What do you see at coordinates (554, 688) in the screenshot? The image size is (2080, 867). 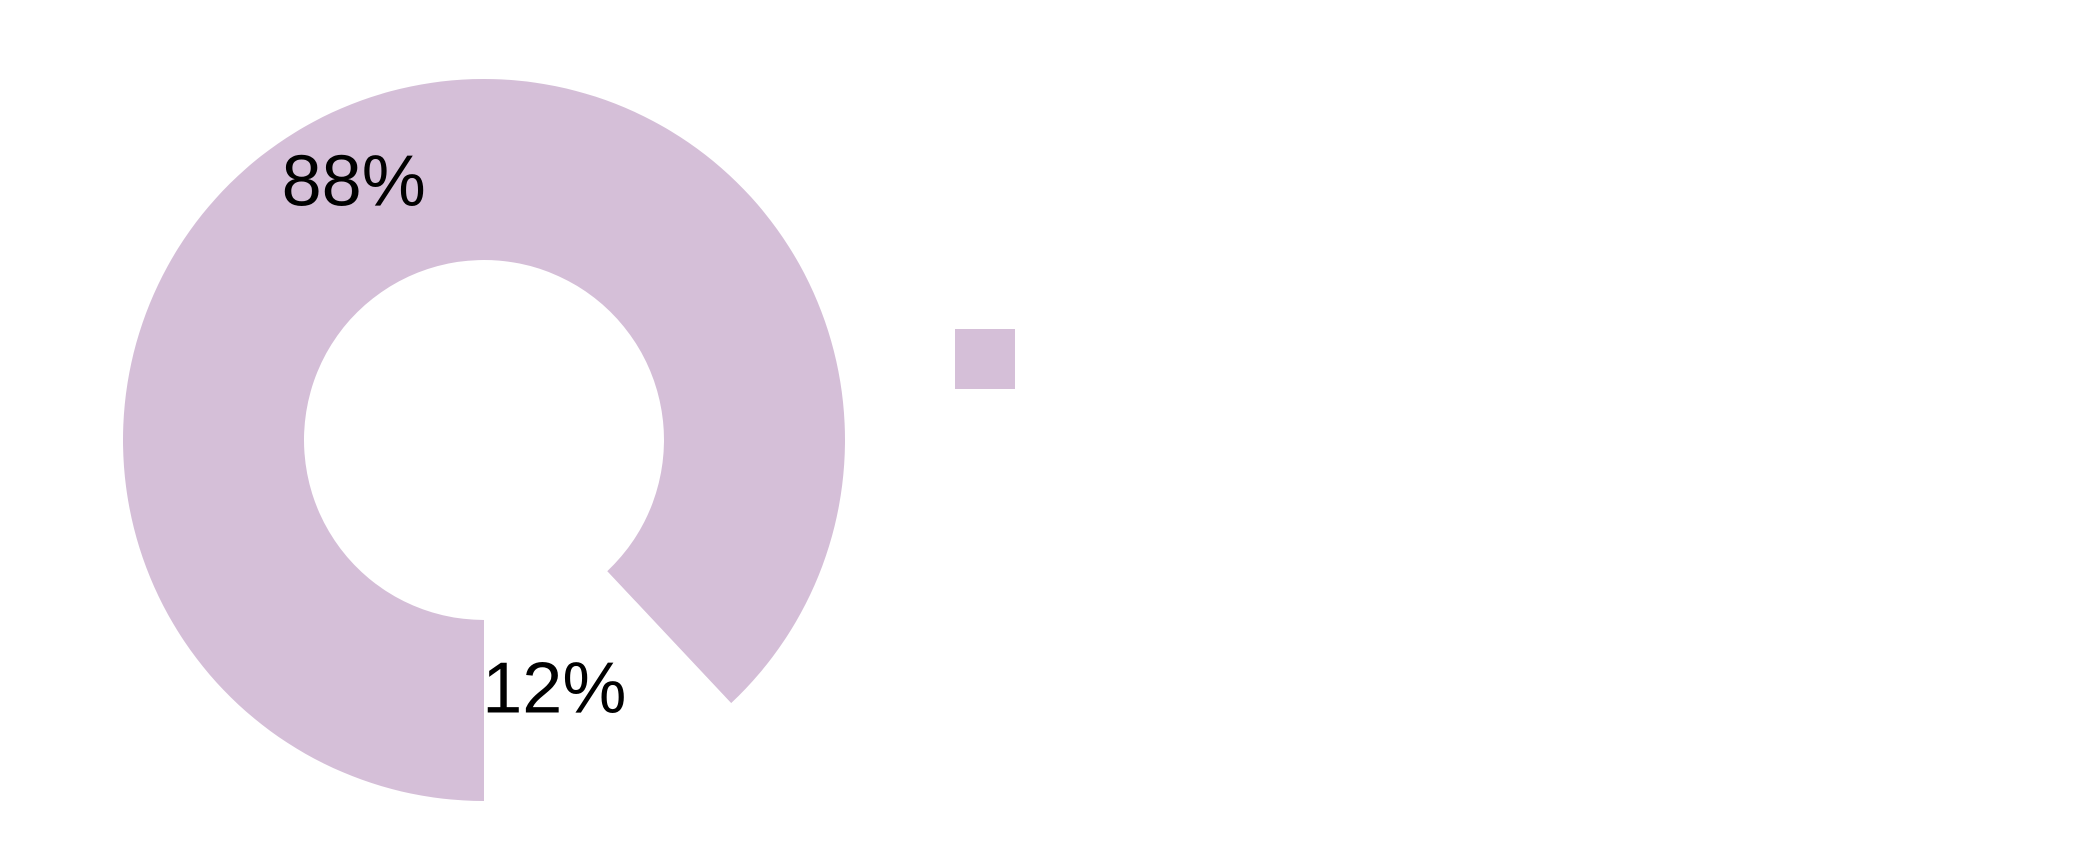 I see `data-label: 12%` at bounding box center [554, 688].